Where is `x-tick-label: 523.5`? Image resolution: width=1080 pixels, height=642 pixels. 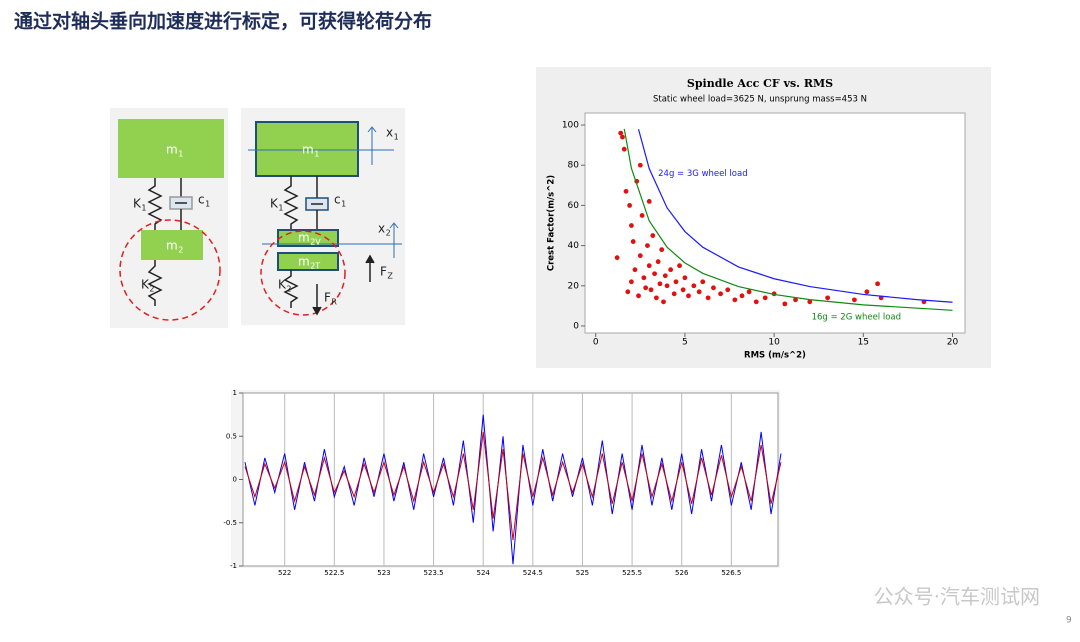
x-tick-label: 523.5 is located at coordinates (434, 573).